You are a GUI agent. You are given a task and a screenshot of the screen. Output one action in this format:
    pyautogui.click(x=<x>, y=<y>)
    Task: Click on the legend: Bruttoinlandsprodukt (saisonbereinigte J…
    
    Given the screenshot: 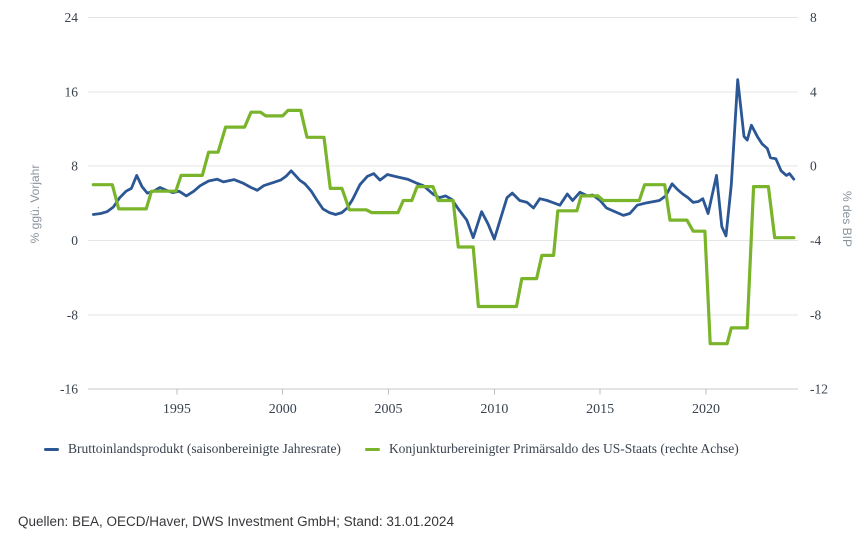 What is the action you would take?
    pyautogui.click(x=391, y=449)
    